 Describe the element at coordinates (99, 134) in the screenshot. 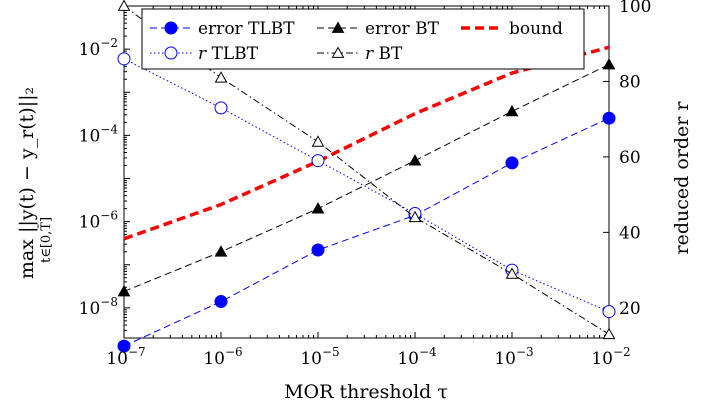

I see `y-left-tick-label: 10⁻⁴` at that location.